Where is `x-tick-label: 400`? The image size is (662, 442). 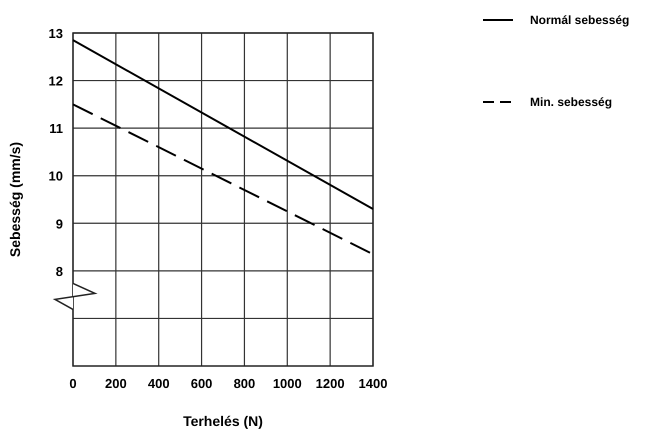 x-tick-label: 400 is located at coordinates (159, 383).